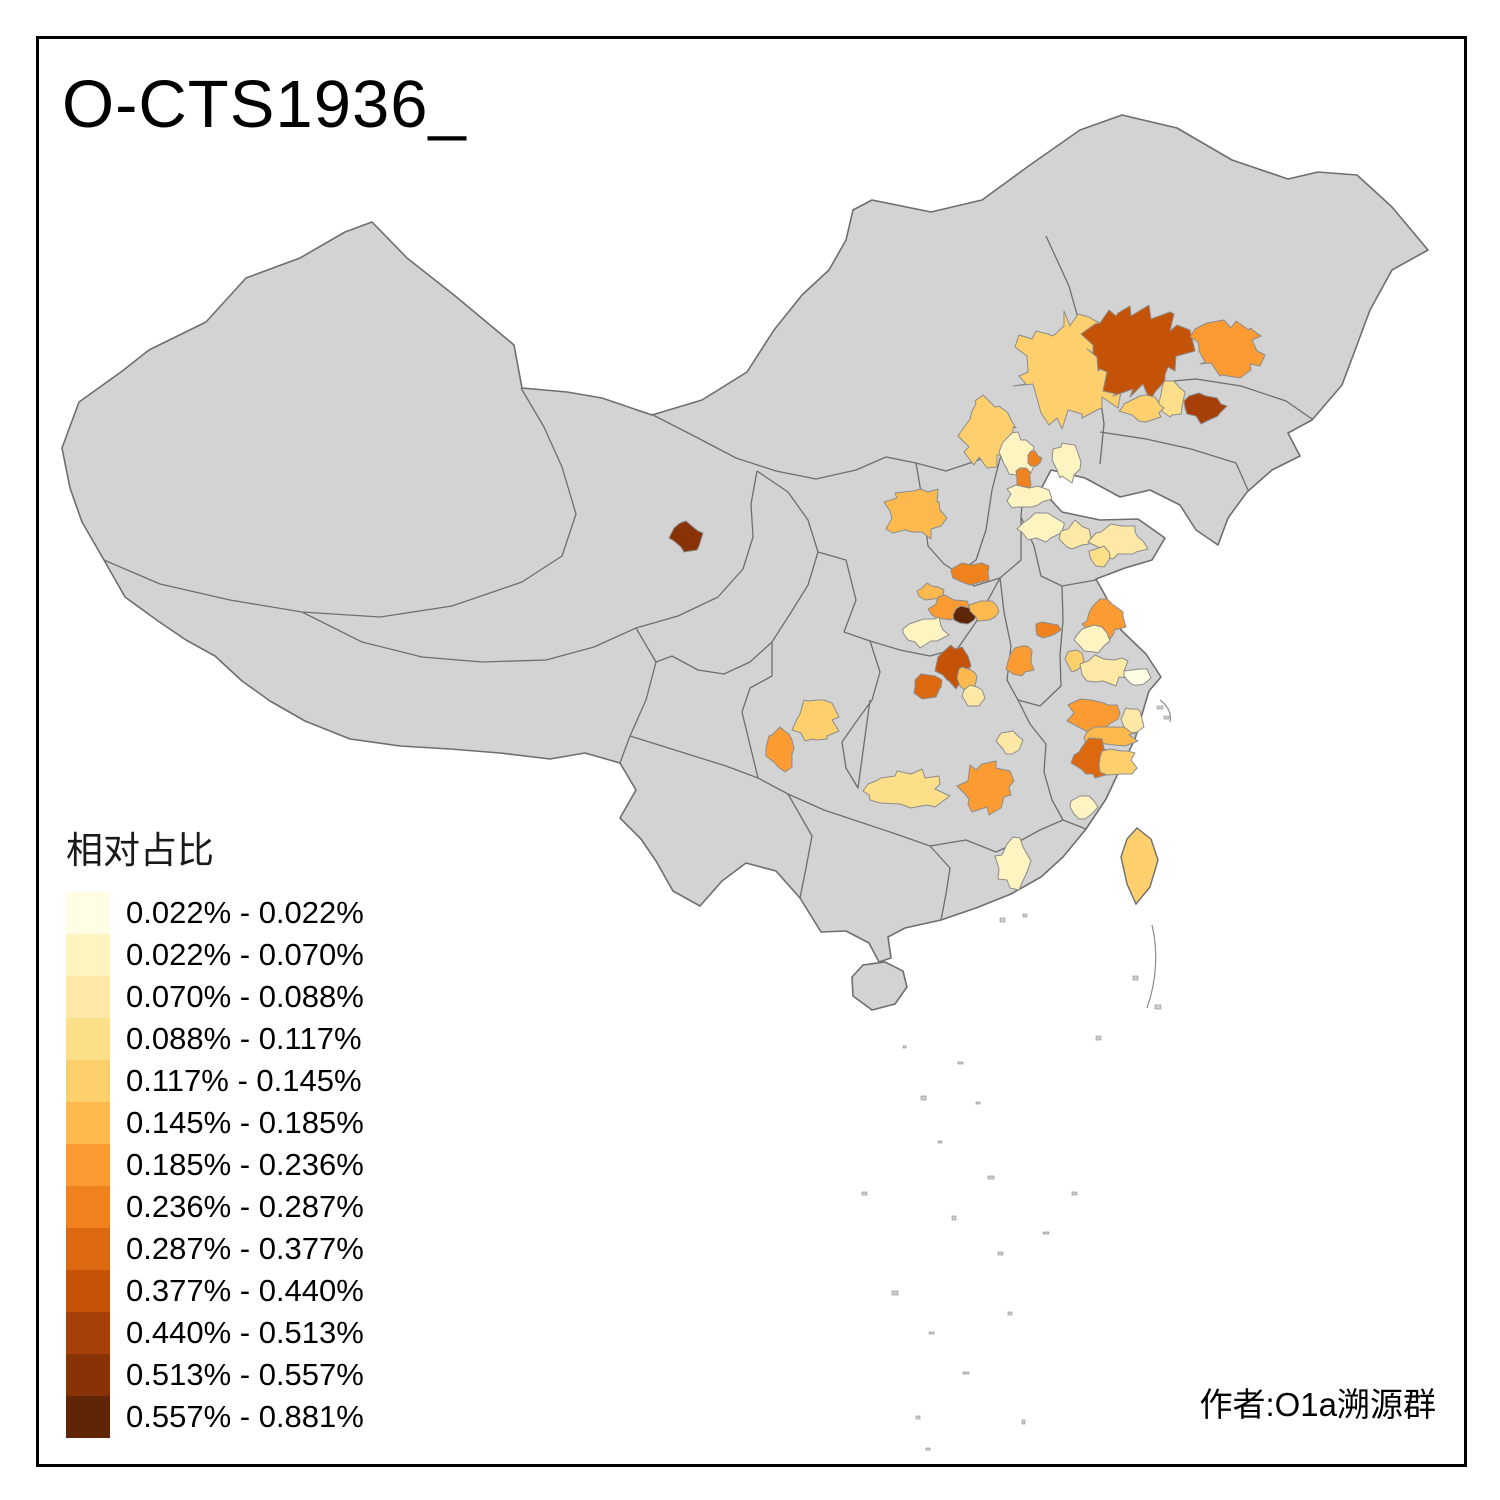  I want to click on island-arcs, so click(1159, 854).